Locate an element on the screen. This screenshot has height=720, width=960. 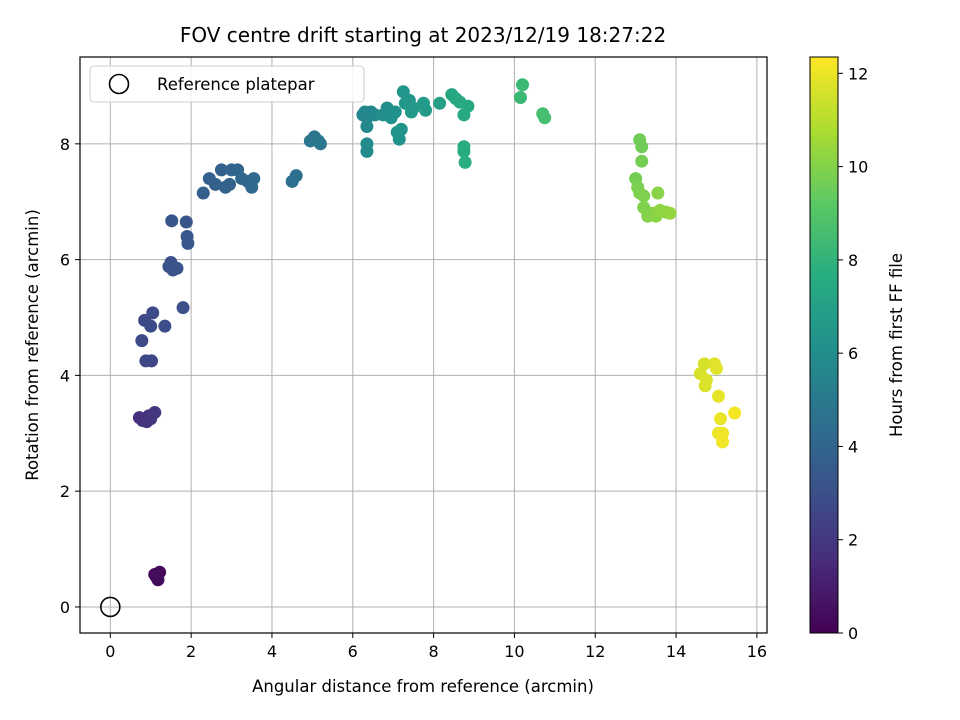
colorbar-tick-label: 6 is located at coordinates (853, 353).